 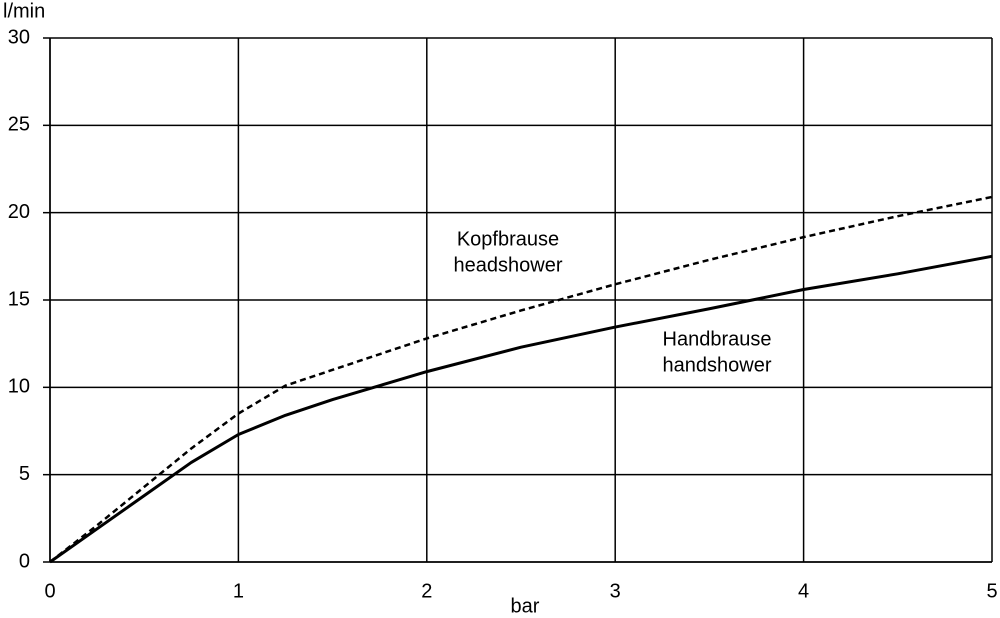 I want to click on y-tick-label: 5, so click(x=24, y=474).